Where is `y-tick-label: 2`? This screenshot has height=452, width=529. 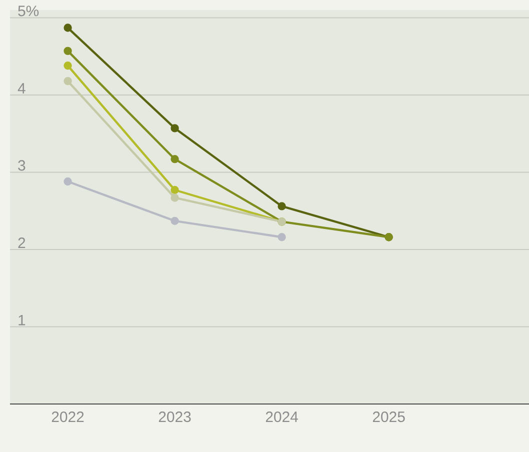 y-tick-label: 2 is located at coordinates (22, 243).